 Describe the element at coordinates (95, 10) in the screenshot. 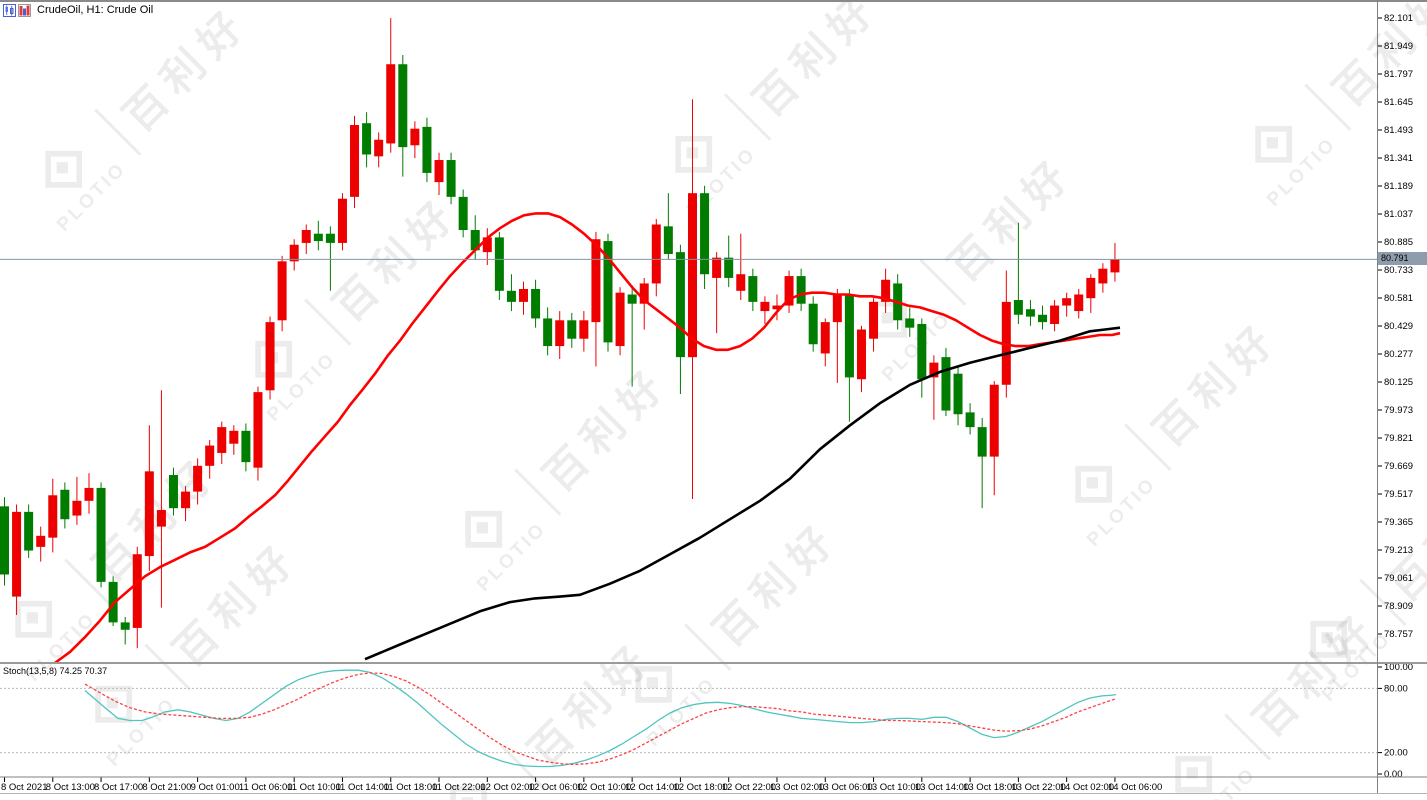

I see `chart-title: CrudeOil, H1: Crude Oil` at that location.